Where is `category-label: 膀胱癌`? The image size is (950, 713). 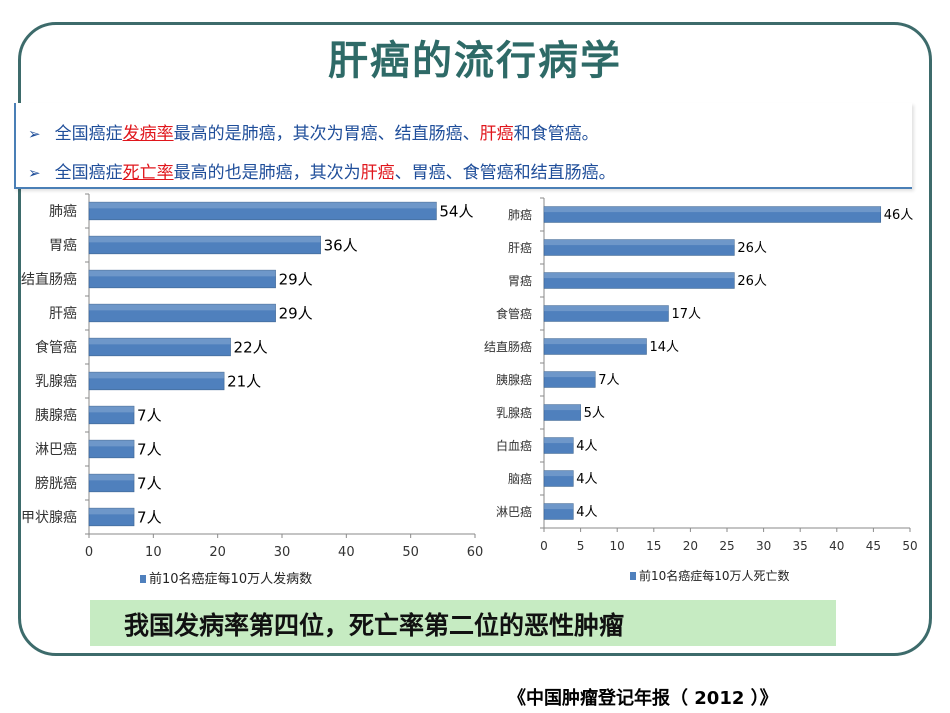
category-label: 膀胱癌 is located at coordinates (56, 483).